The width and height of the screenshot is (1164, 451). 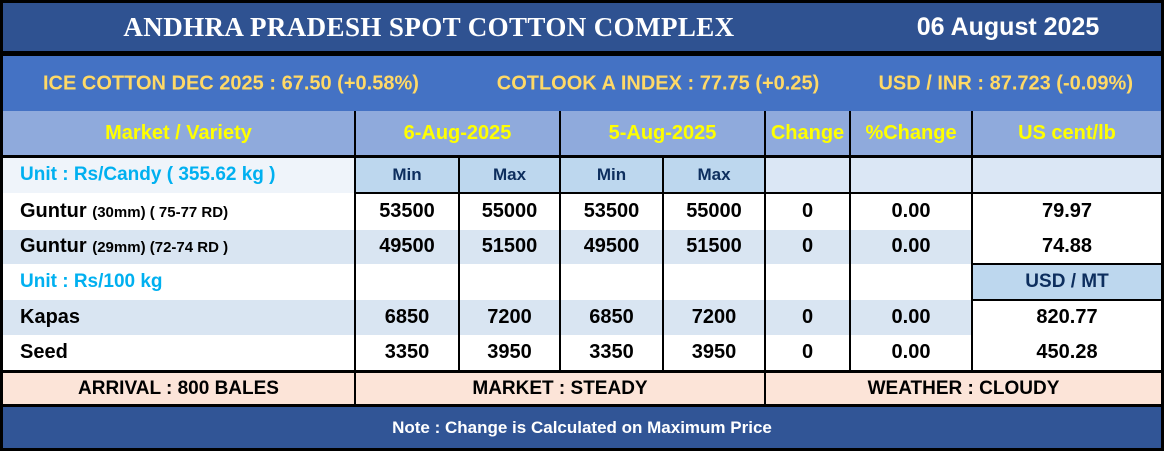 What do you see at coordinates (807, 211) in the screenshot?
I see `row-guntur30-change: 0` at bounding box center [807, 211].